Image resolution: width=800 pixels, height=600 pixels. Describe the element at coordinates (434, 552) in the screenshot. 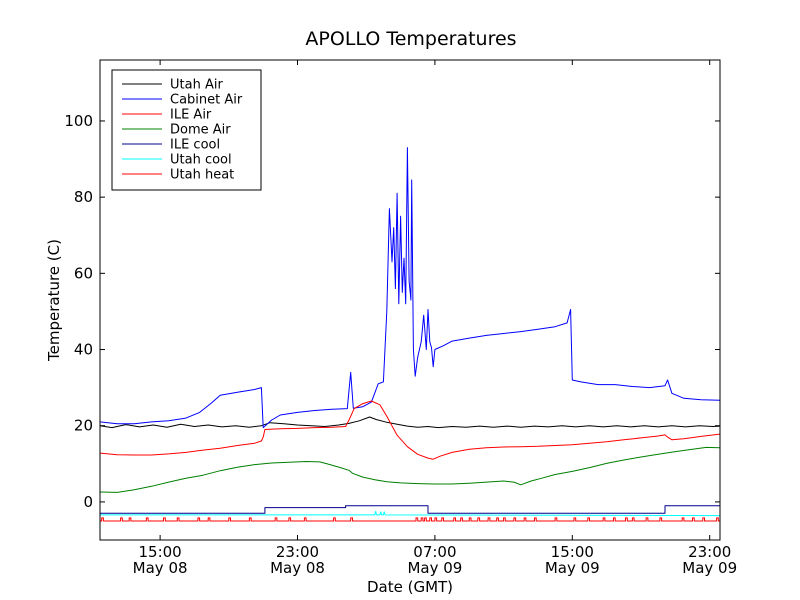

I see `x-tick-time-label: 07:00` at that location.